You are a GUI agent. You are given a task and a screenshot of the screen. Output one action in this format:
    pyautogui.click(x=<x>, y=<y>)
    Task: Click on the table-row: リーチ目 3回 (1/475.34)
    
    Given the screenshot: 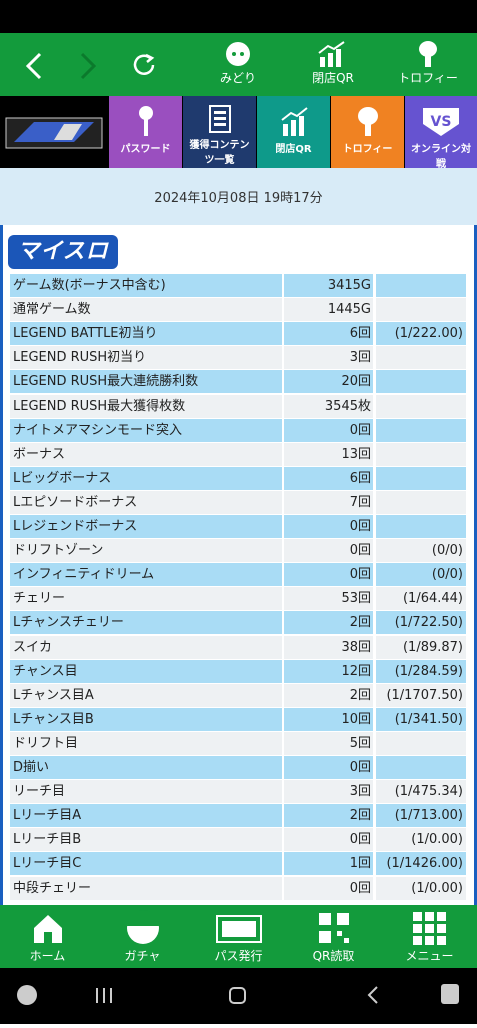 What is the action you would take?
    pyautogui.click(x=238, y=792)
    